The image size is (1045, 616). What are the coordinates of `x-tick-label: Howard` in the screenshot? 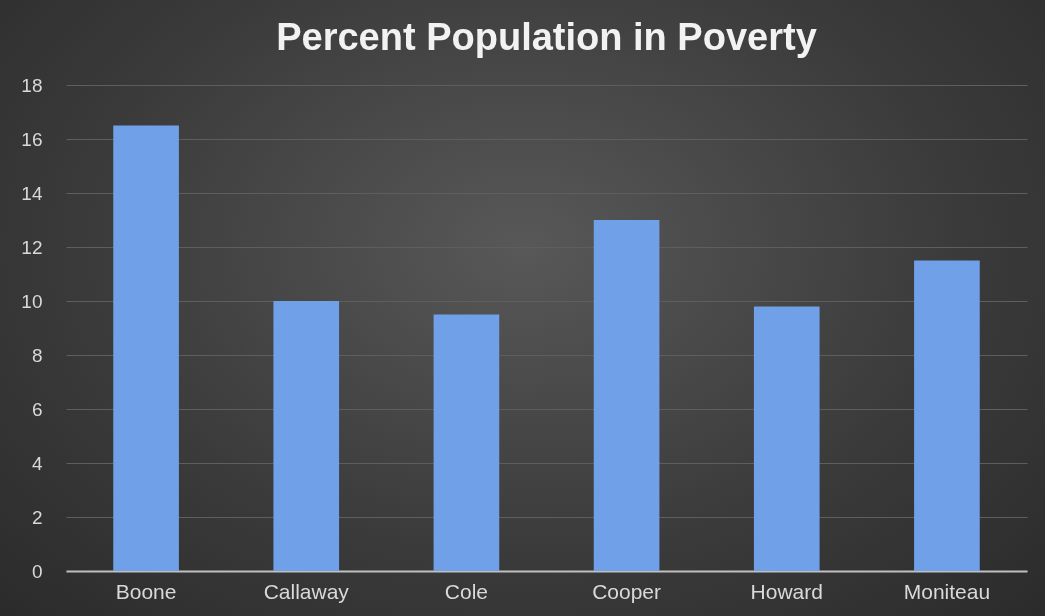 It's located at (786, 591).